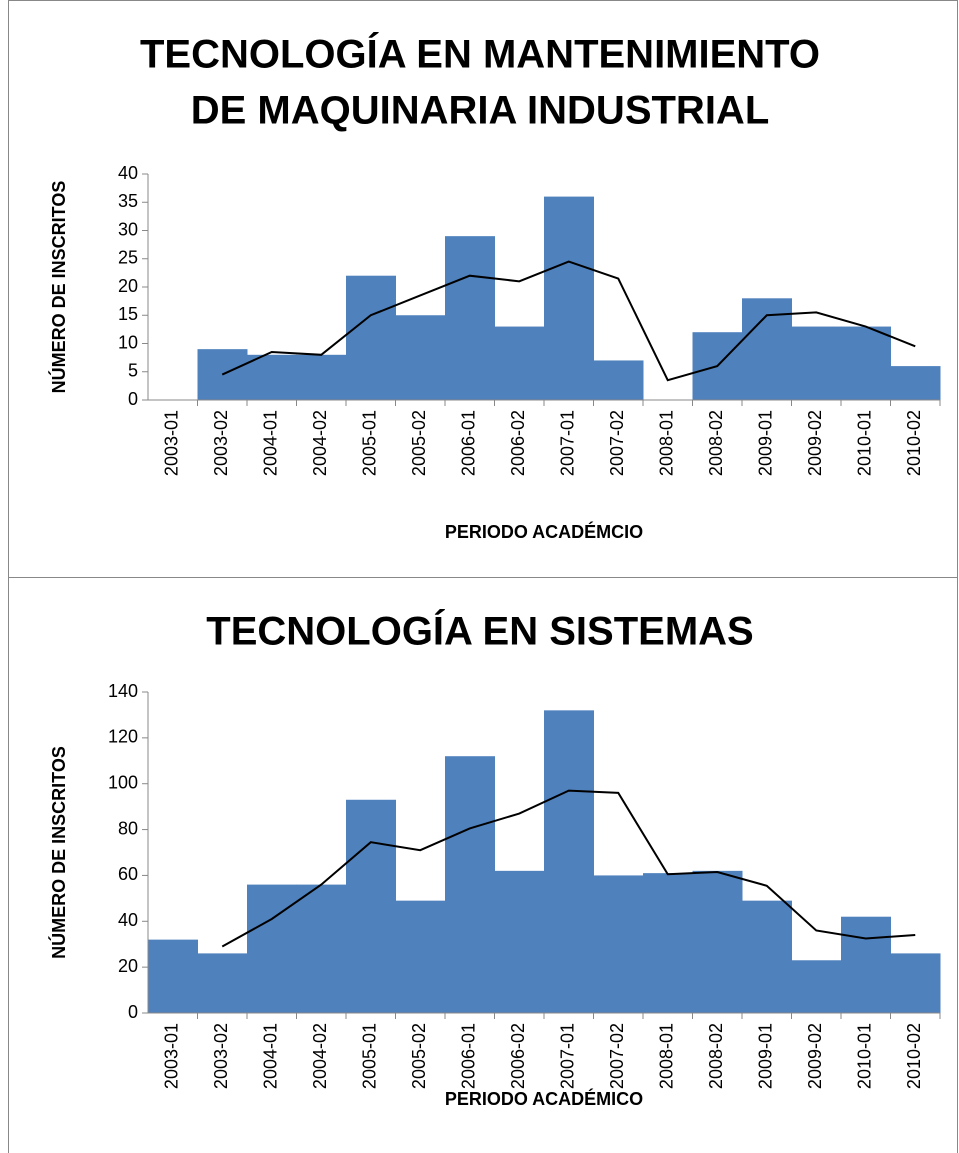  Describe the element at coordinates (480, 111) in the screenshot. I see `chart-title: DE MAQUINARIA INDUSTRIAL` at that location.